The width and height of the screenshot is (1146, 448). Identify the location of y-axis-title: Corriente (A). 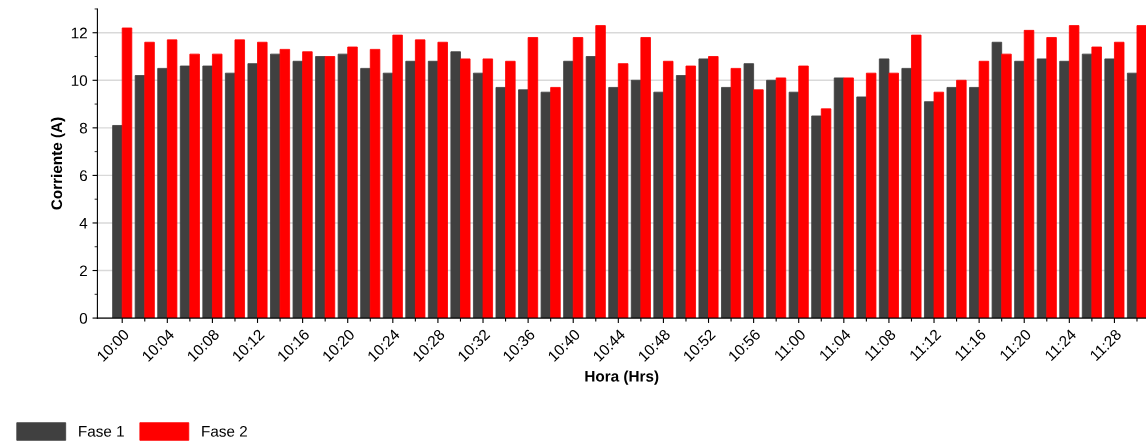
(58, 163).